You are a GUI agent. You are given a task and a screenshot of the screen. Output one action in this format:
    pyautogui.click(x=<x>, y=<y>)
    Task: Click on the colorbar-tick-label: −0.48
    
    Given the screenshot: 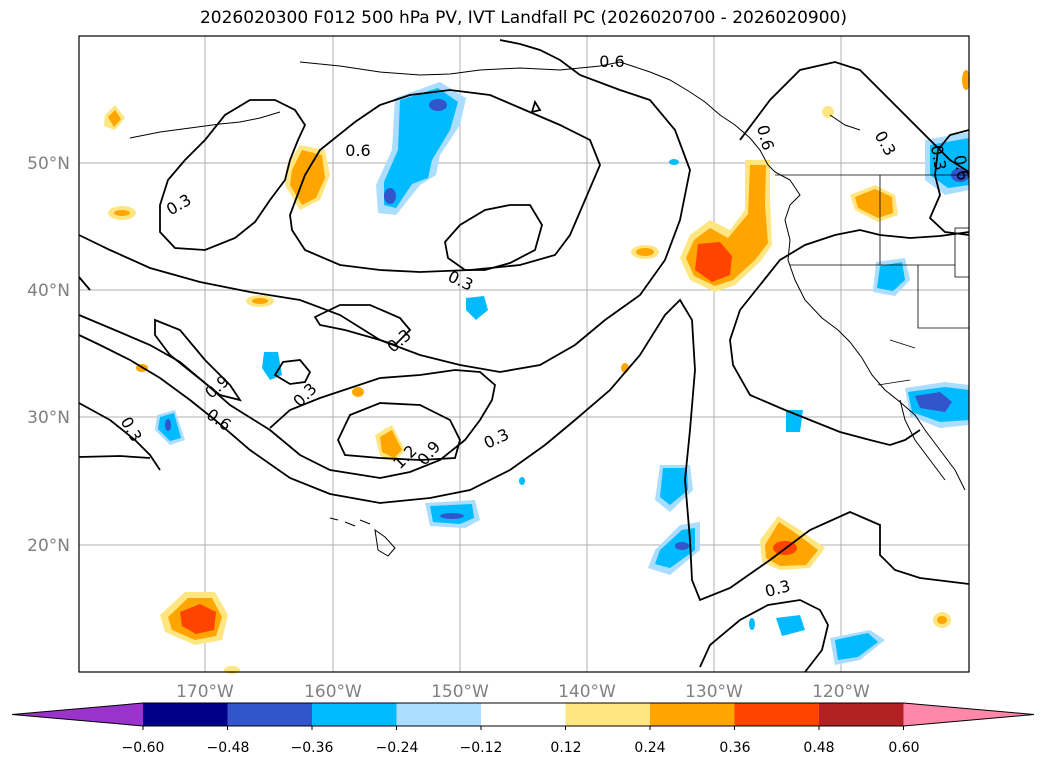 What is the action you would take?
    pyautogui.click(x=228, y=748)
    